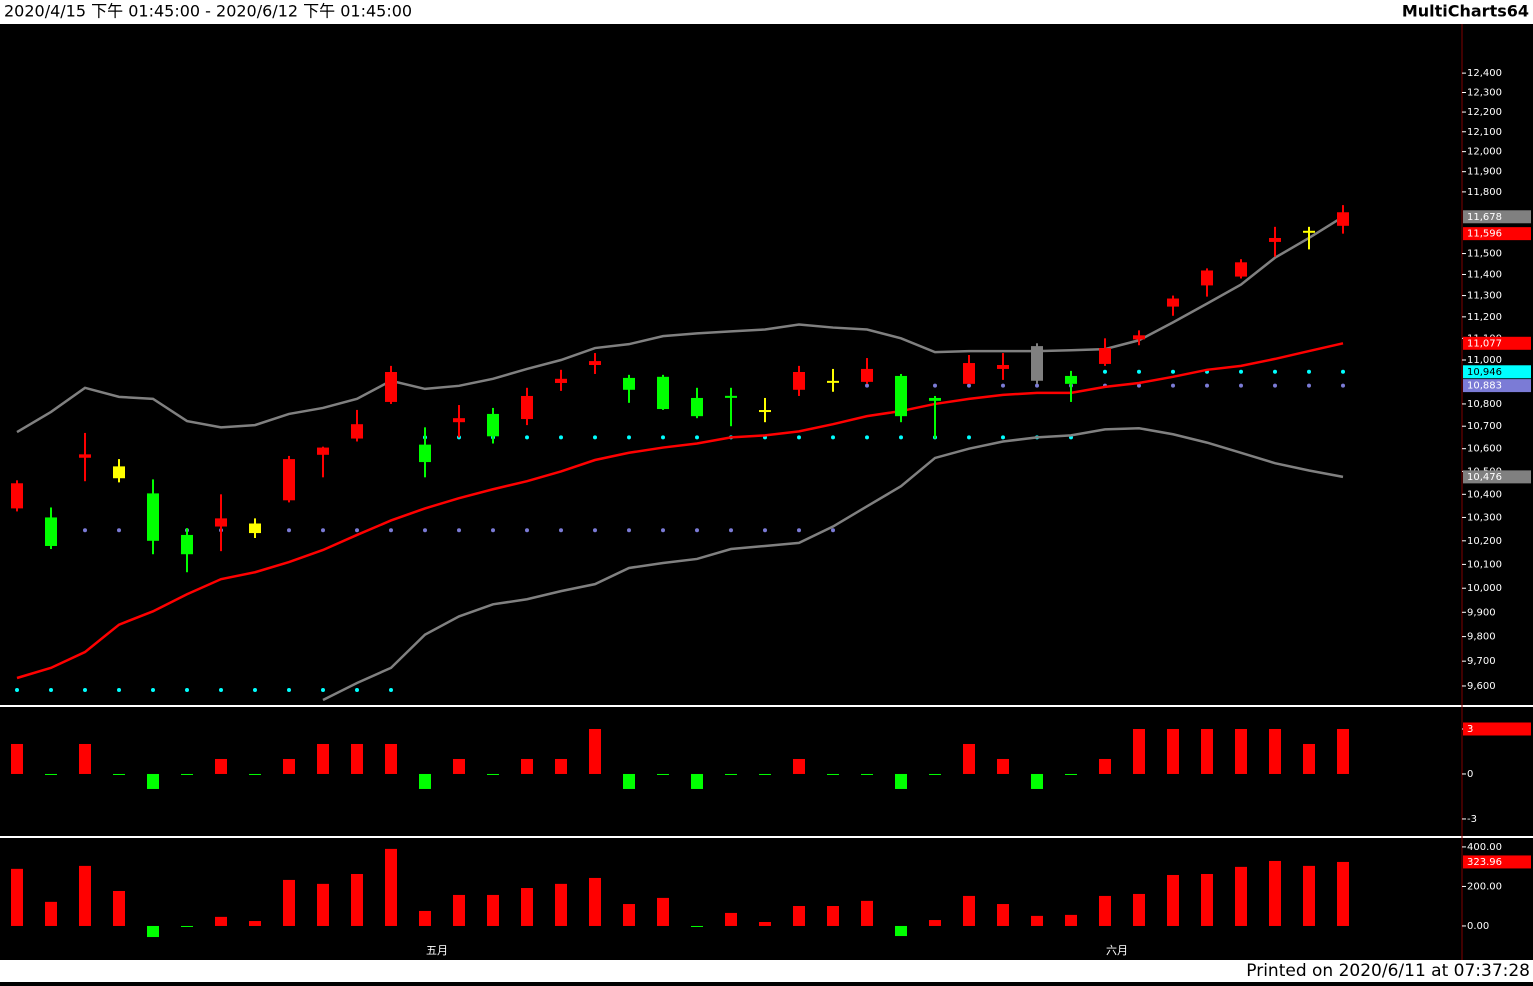 This screenshot has width=1533, height=986. Describe the element at coordinates (1484, 254) in the screenshot. I see `y-tick-label: 11,500` at that location.